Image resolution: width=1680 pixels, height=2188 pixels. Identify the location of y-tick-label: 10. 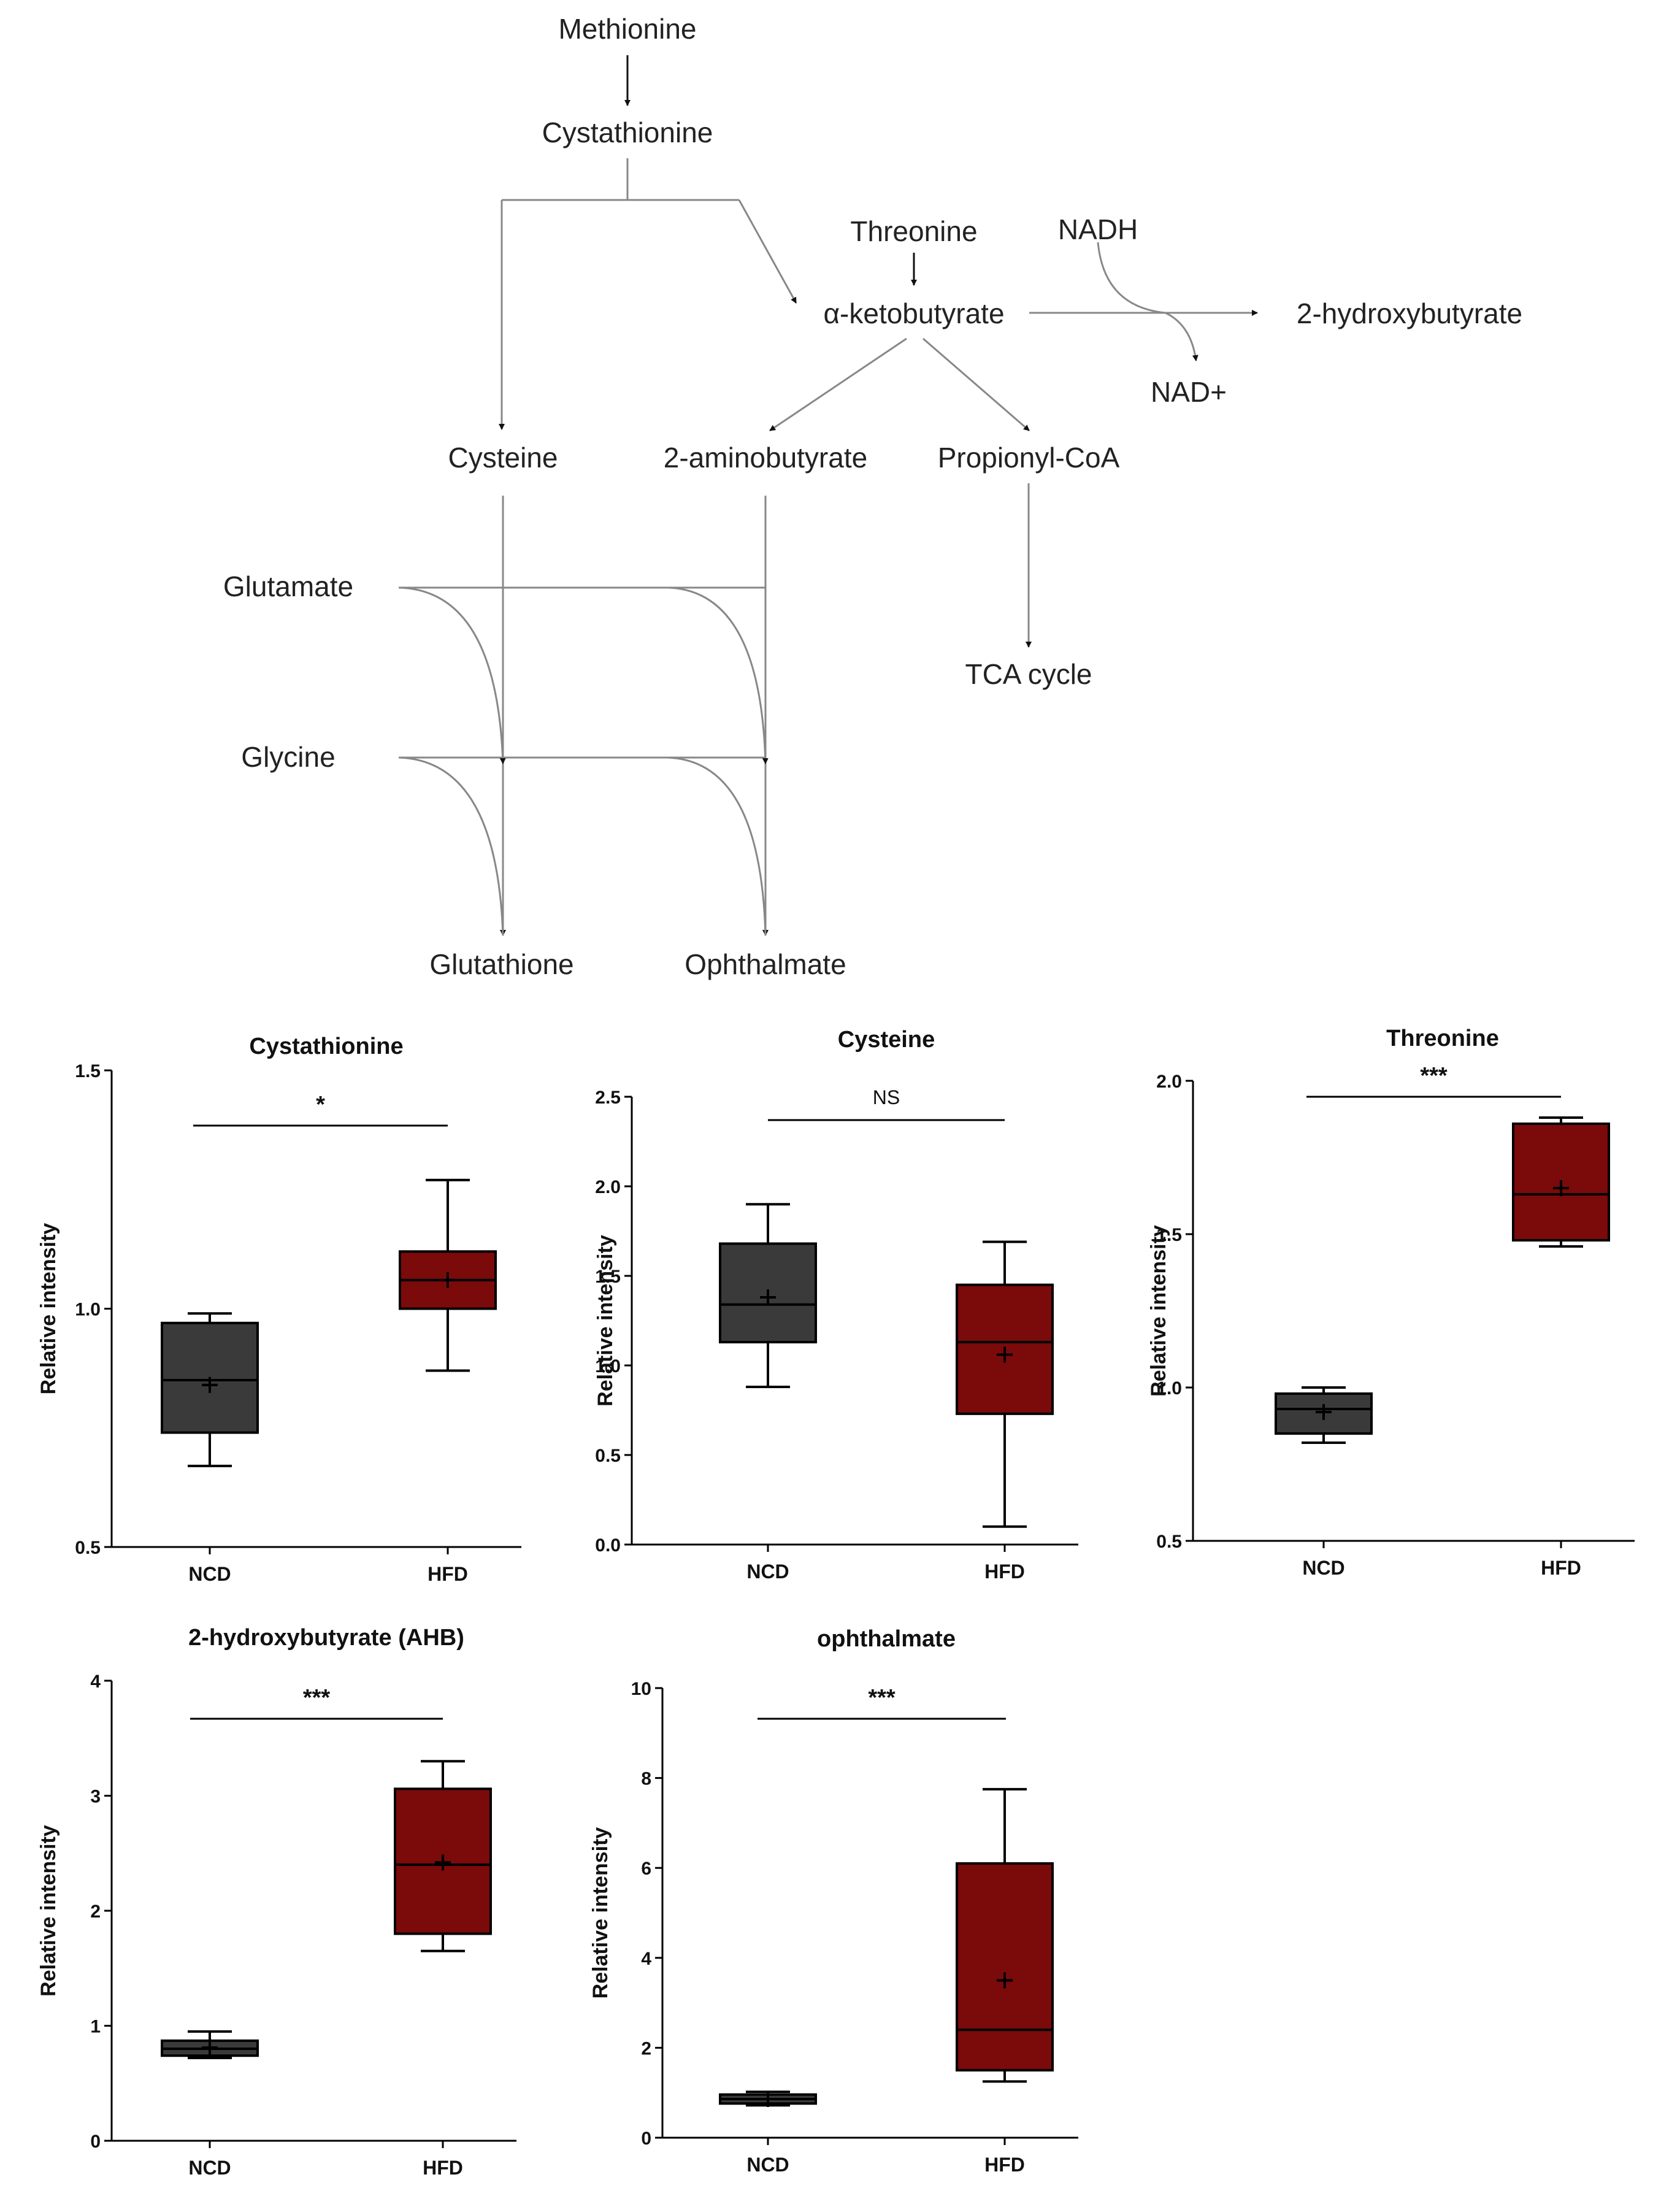
(641, 1689).